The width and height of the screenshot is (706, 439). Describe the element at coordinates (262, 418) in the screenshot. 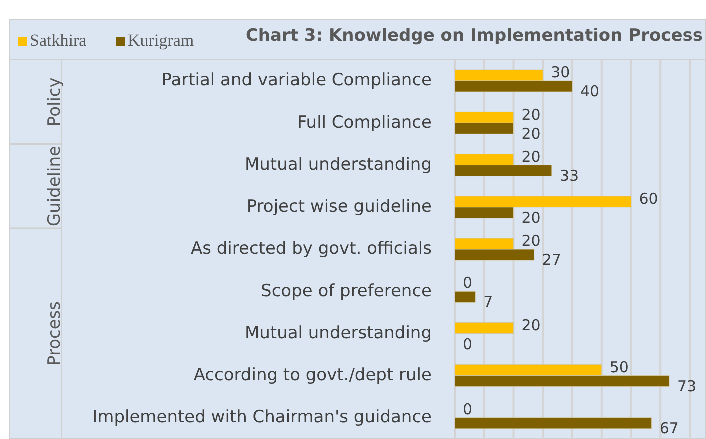

I see `y-tick-label: Implemented with Chairman's guidance` at that location.